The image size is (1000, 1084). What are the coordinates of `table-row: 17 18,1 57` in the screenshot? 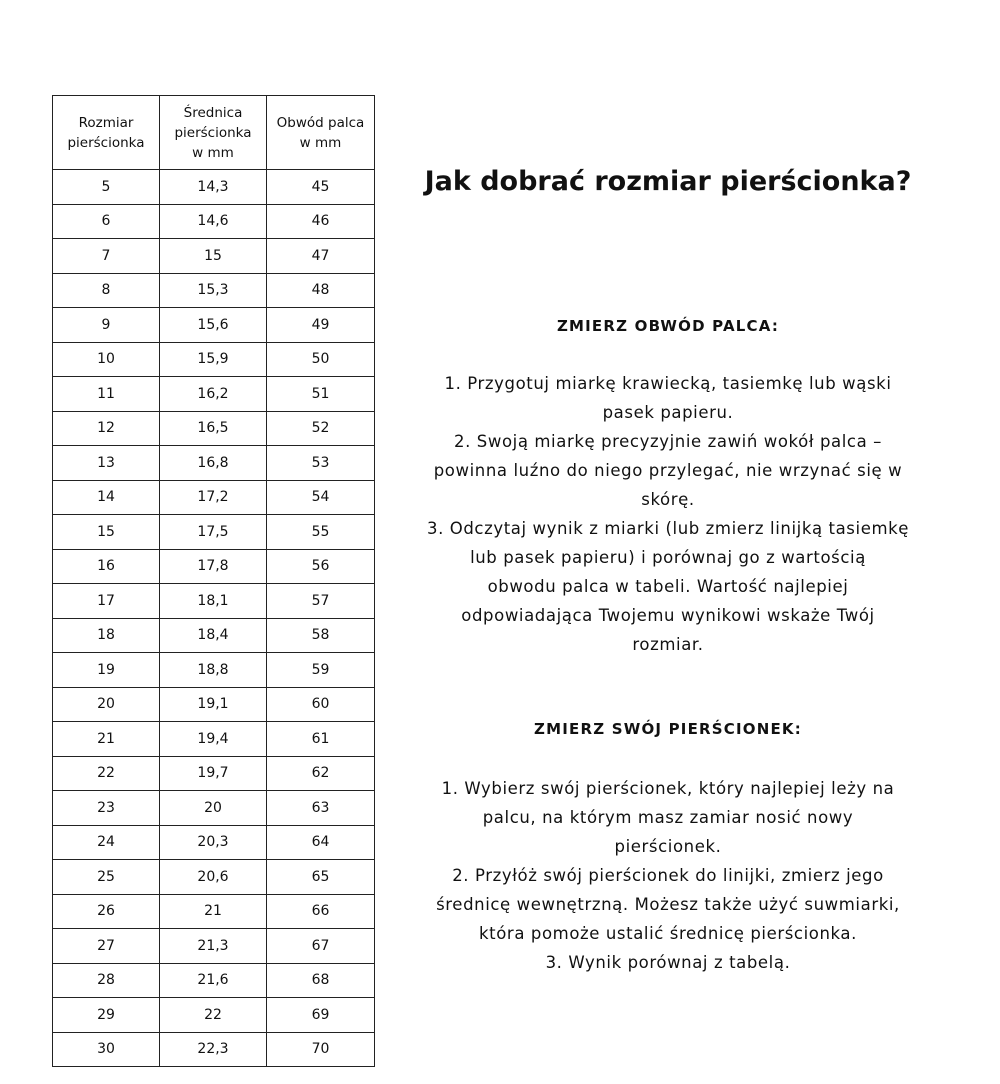 It's located at (213, 601).